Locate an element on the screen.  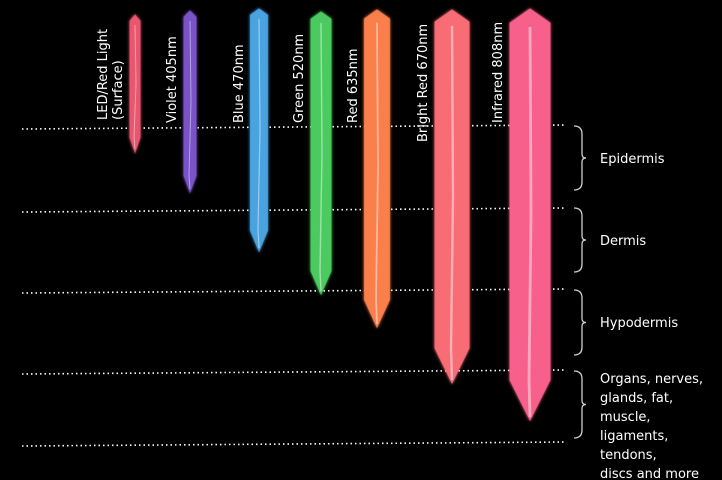
beam-label-line: Green 520nm is located at coordinates (299, 78).